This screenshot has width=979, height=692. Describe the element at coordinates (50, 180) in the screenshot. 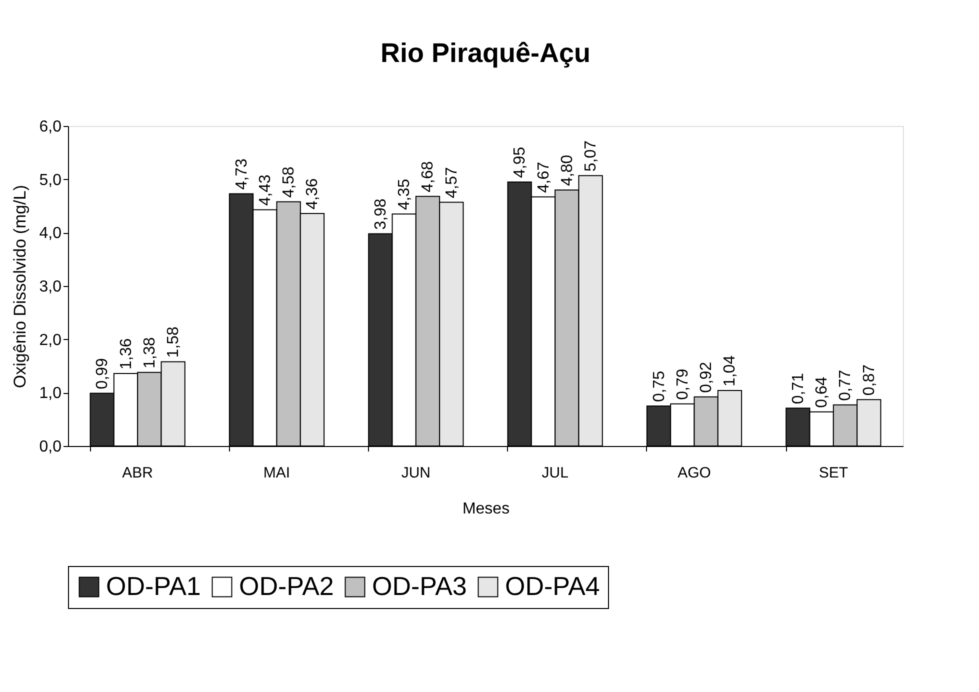

I see `y-tick-label: 5,0` at that location.